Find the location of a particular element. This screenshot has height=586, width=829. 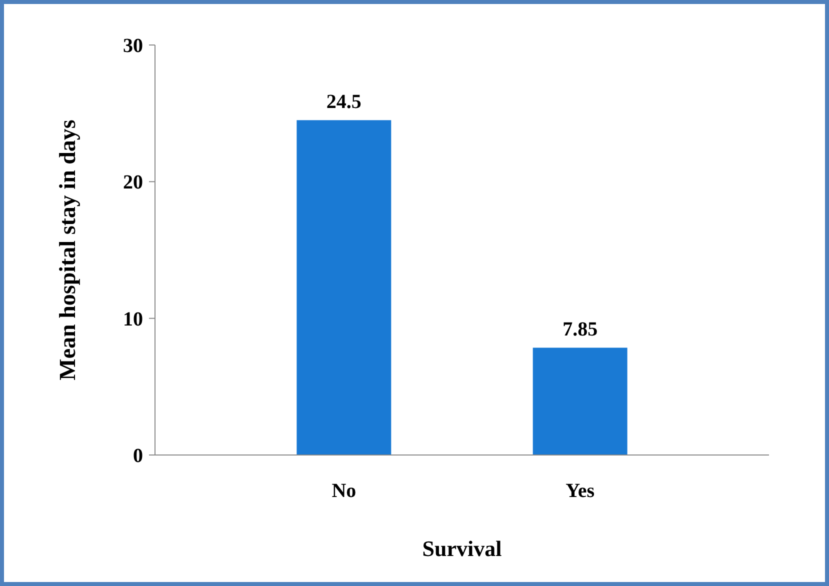

data-label: 7.85 is located at coordinates (580, 329).